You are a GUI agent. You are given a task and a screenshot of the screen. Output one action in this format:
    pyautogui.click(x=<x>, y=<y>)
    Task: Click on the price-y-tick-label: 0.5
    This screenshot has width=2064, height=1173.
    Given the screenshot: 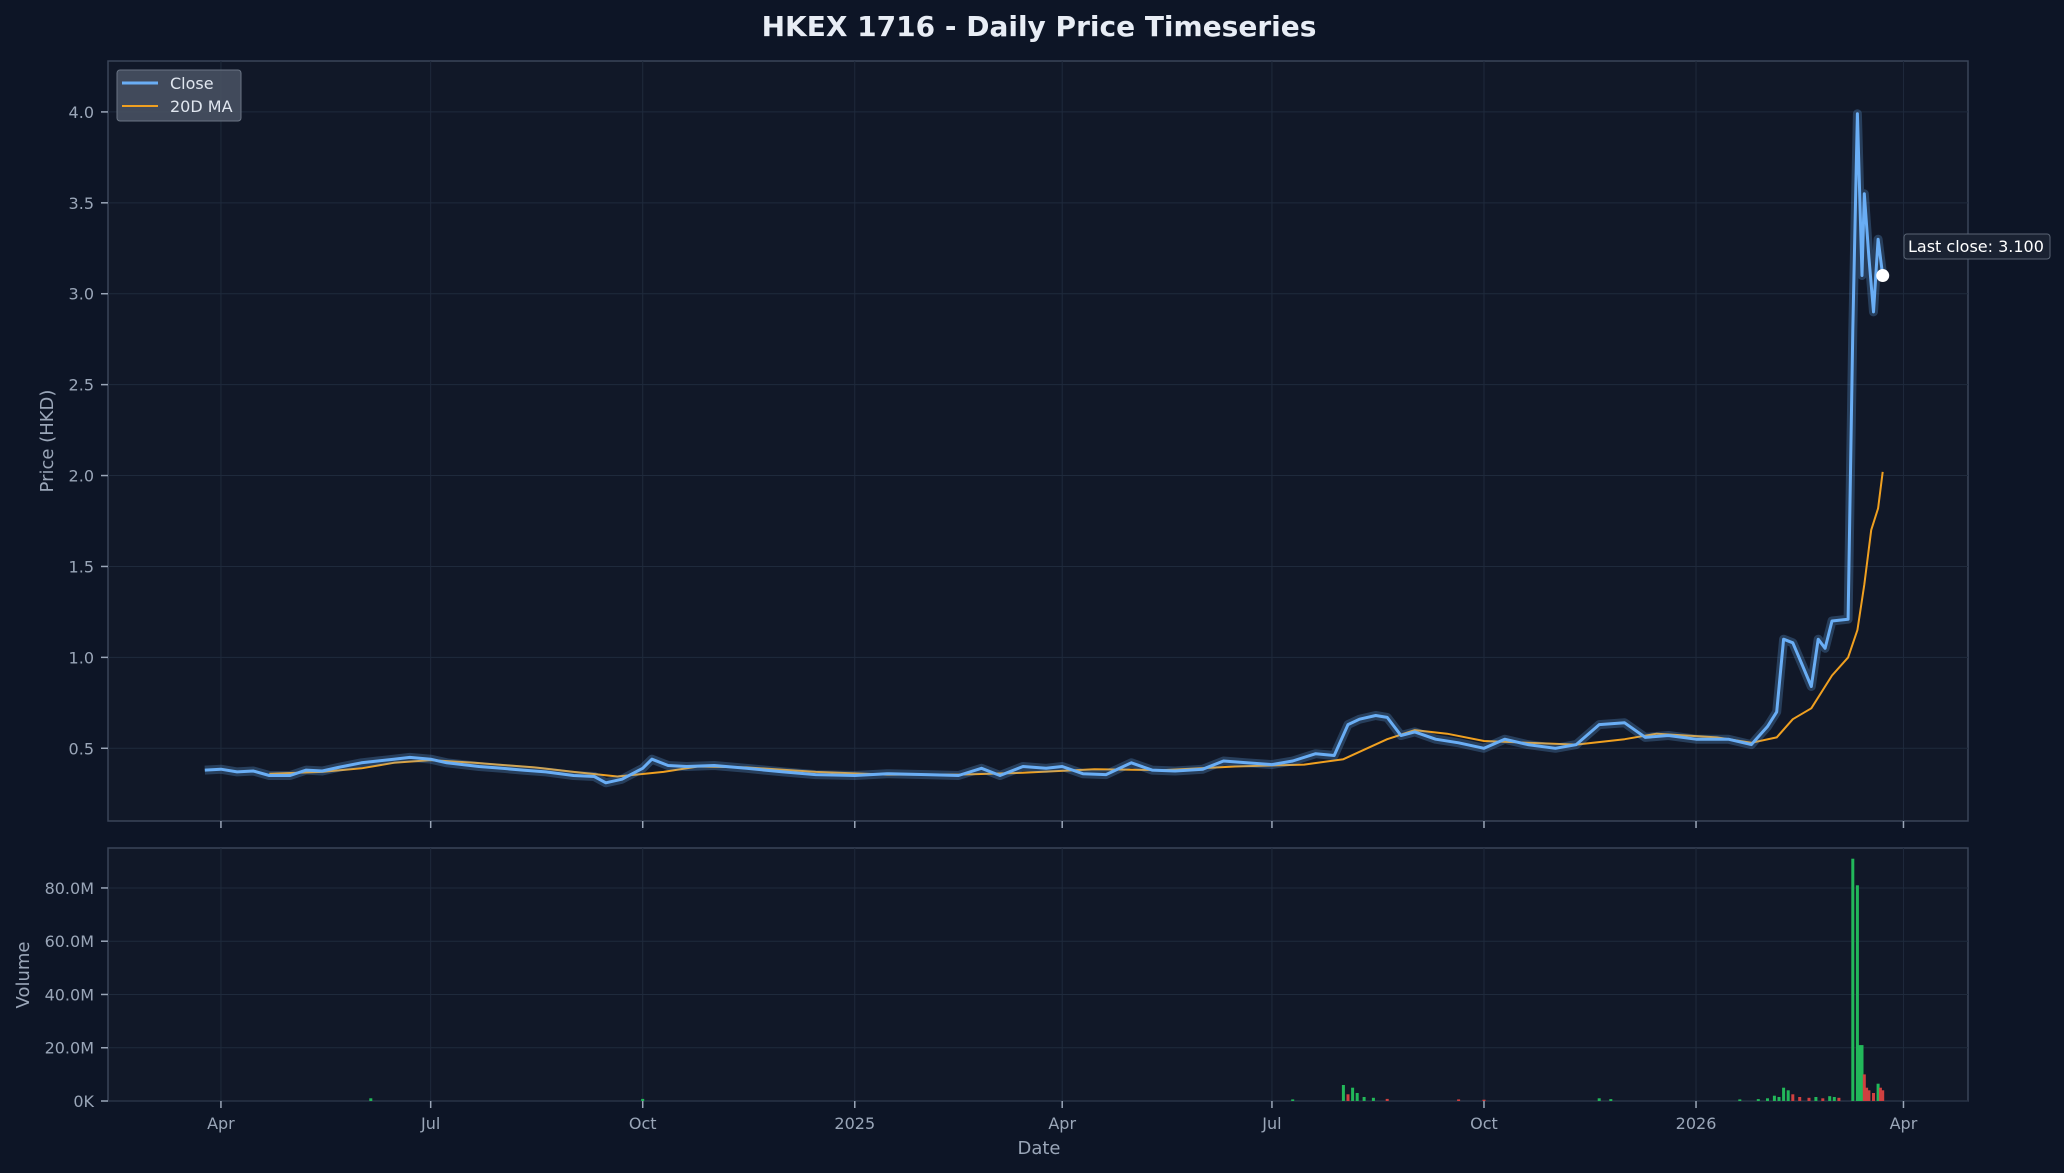 What is the action you would take?
    pyautogui.click(x=81, y=748)
    